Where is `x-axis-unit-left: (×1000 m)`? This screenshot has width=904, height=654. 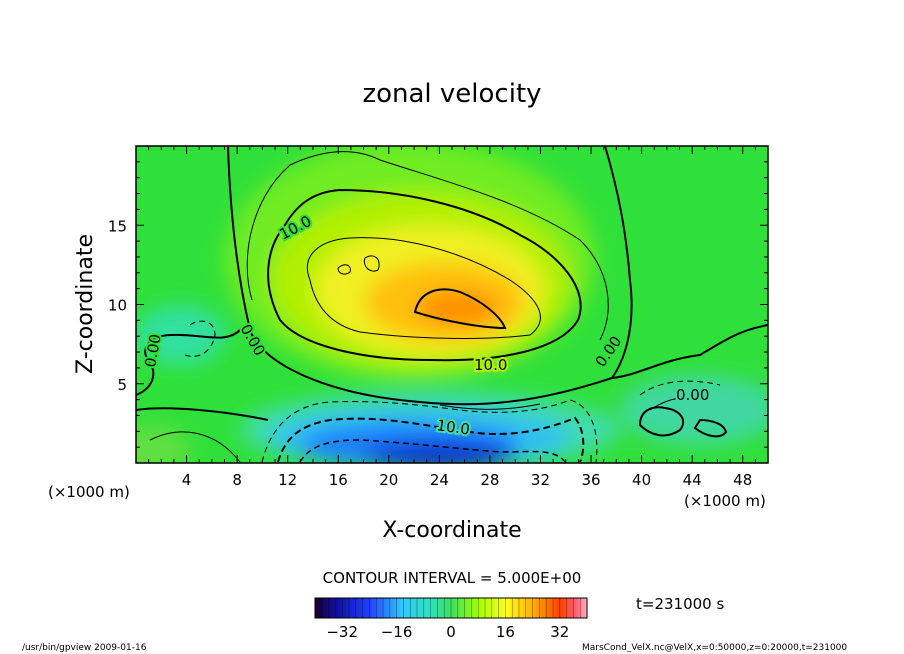
x-axis-unit-left: (×1000 m) is located at coordinates (89, 492).